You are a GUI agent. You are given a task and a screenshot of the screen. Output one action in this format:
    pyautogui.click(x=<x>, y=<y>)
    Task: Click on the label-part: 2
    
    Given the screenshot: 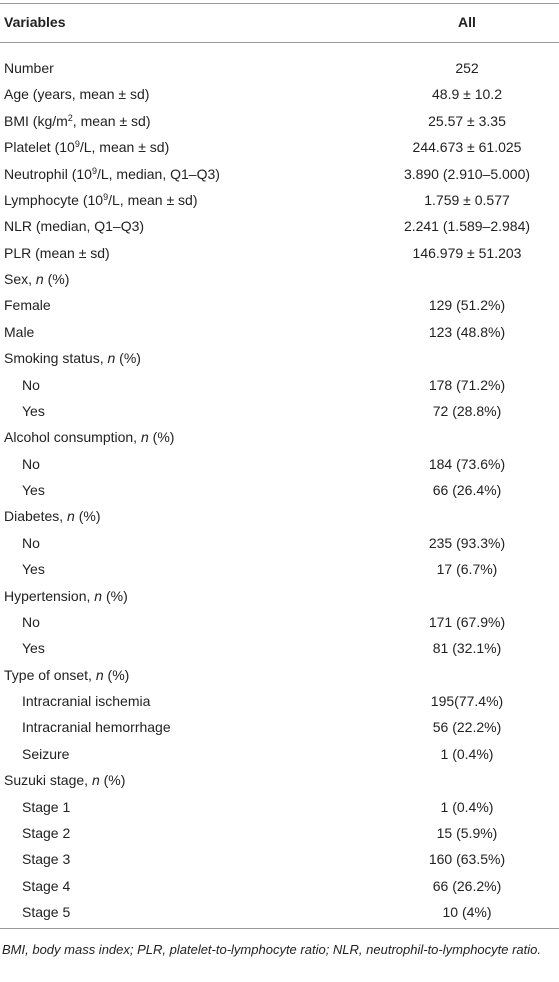 What is the action you would take?
    pyautogui.click(x=70, y=117)
    